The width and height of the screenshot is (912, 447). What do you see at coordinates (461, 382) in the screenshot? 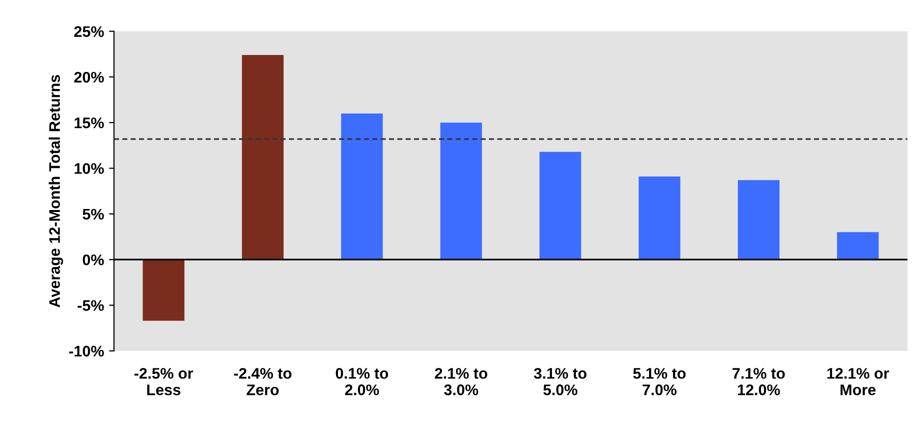
I see `x-tick-label: 2.1% to 3.0%` at bounding box center [461, 382].